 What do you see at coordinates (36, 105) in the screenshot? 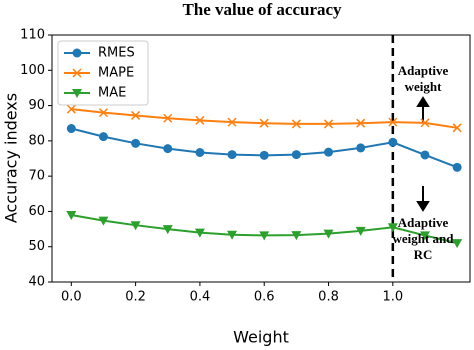
I see `y-tick-label: 90` at bounding box center [36, 105].